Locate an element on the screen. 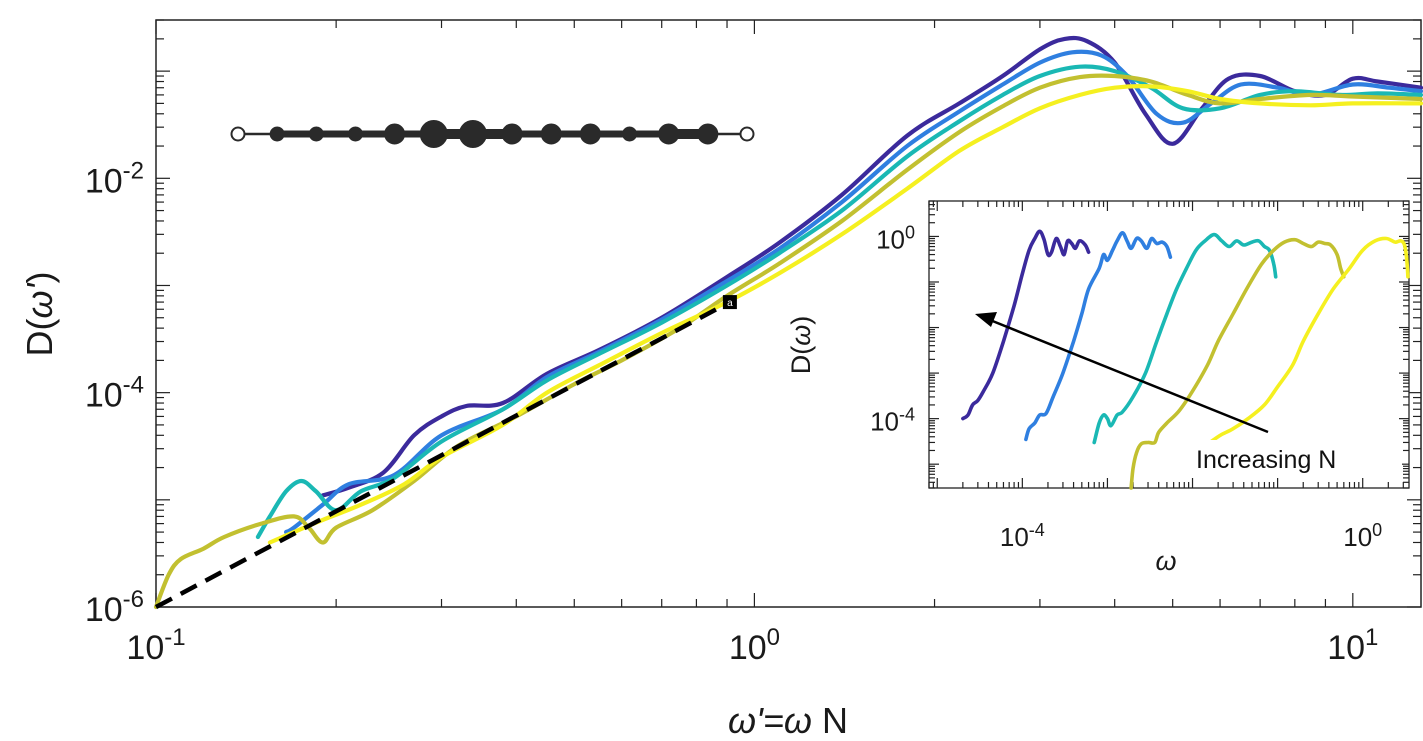 This screenshot has height=741, width=1423. inset-series-N3 is located at coordinates (1185, 338).